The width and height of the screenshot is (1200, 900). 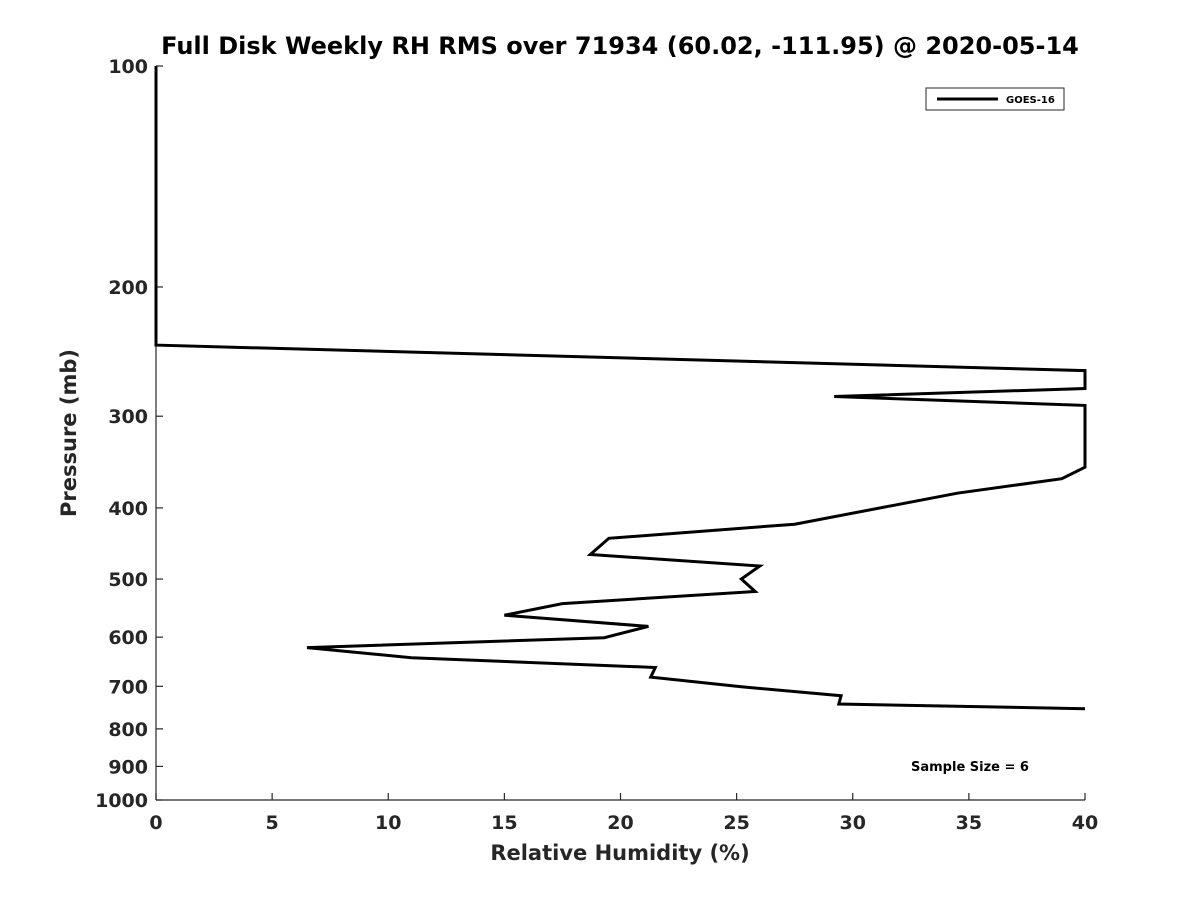 I want to click on y-axis-label: Pressure (mb), so click(x=69, y=433).